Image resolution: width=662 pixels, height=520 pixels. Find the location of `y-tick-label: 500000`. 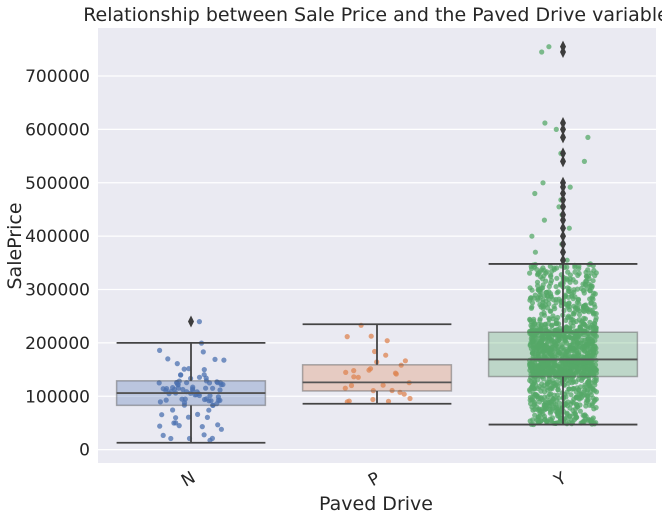

y-tick-label: 500000 is located at coordinates (57, 184).